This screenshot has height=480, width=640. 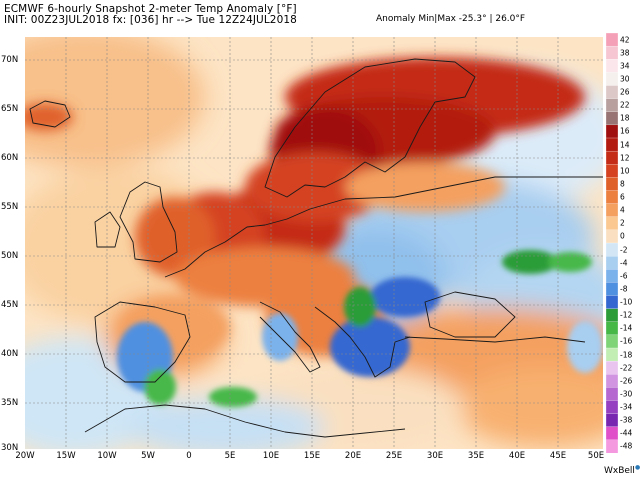 What do you see at coordinates (622, 197) in the screenshot?
I see `color-scale-label: 6` at bounding box center [622, 197].